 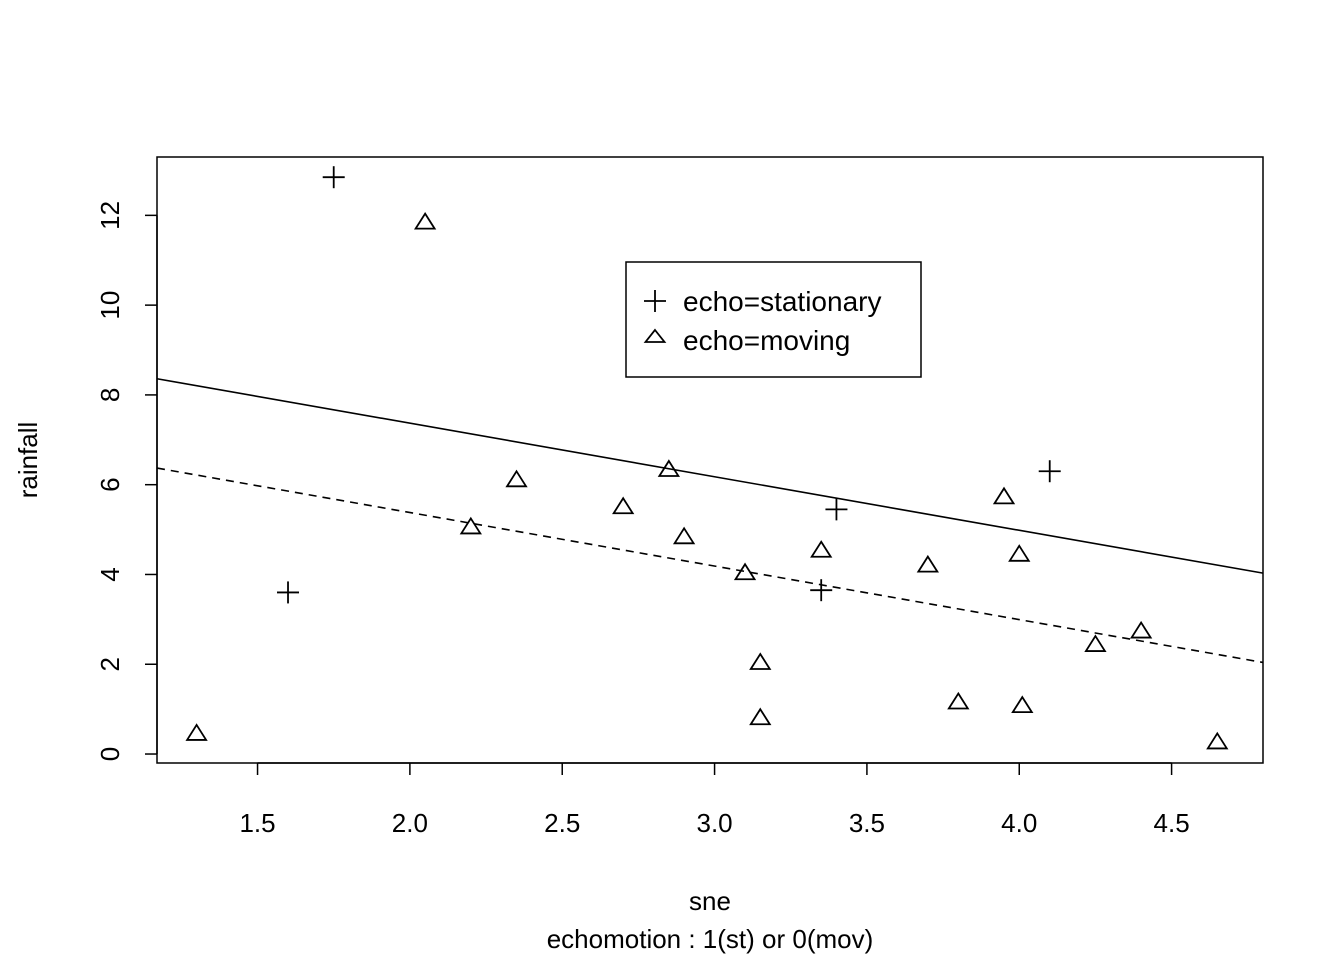 I want to click on x-tick-label: 4.0, so click(x=1019, y=823).